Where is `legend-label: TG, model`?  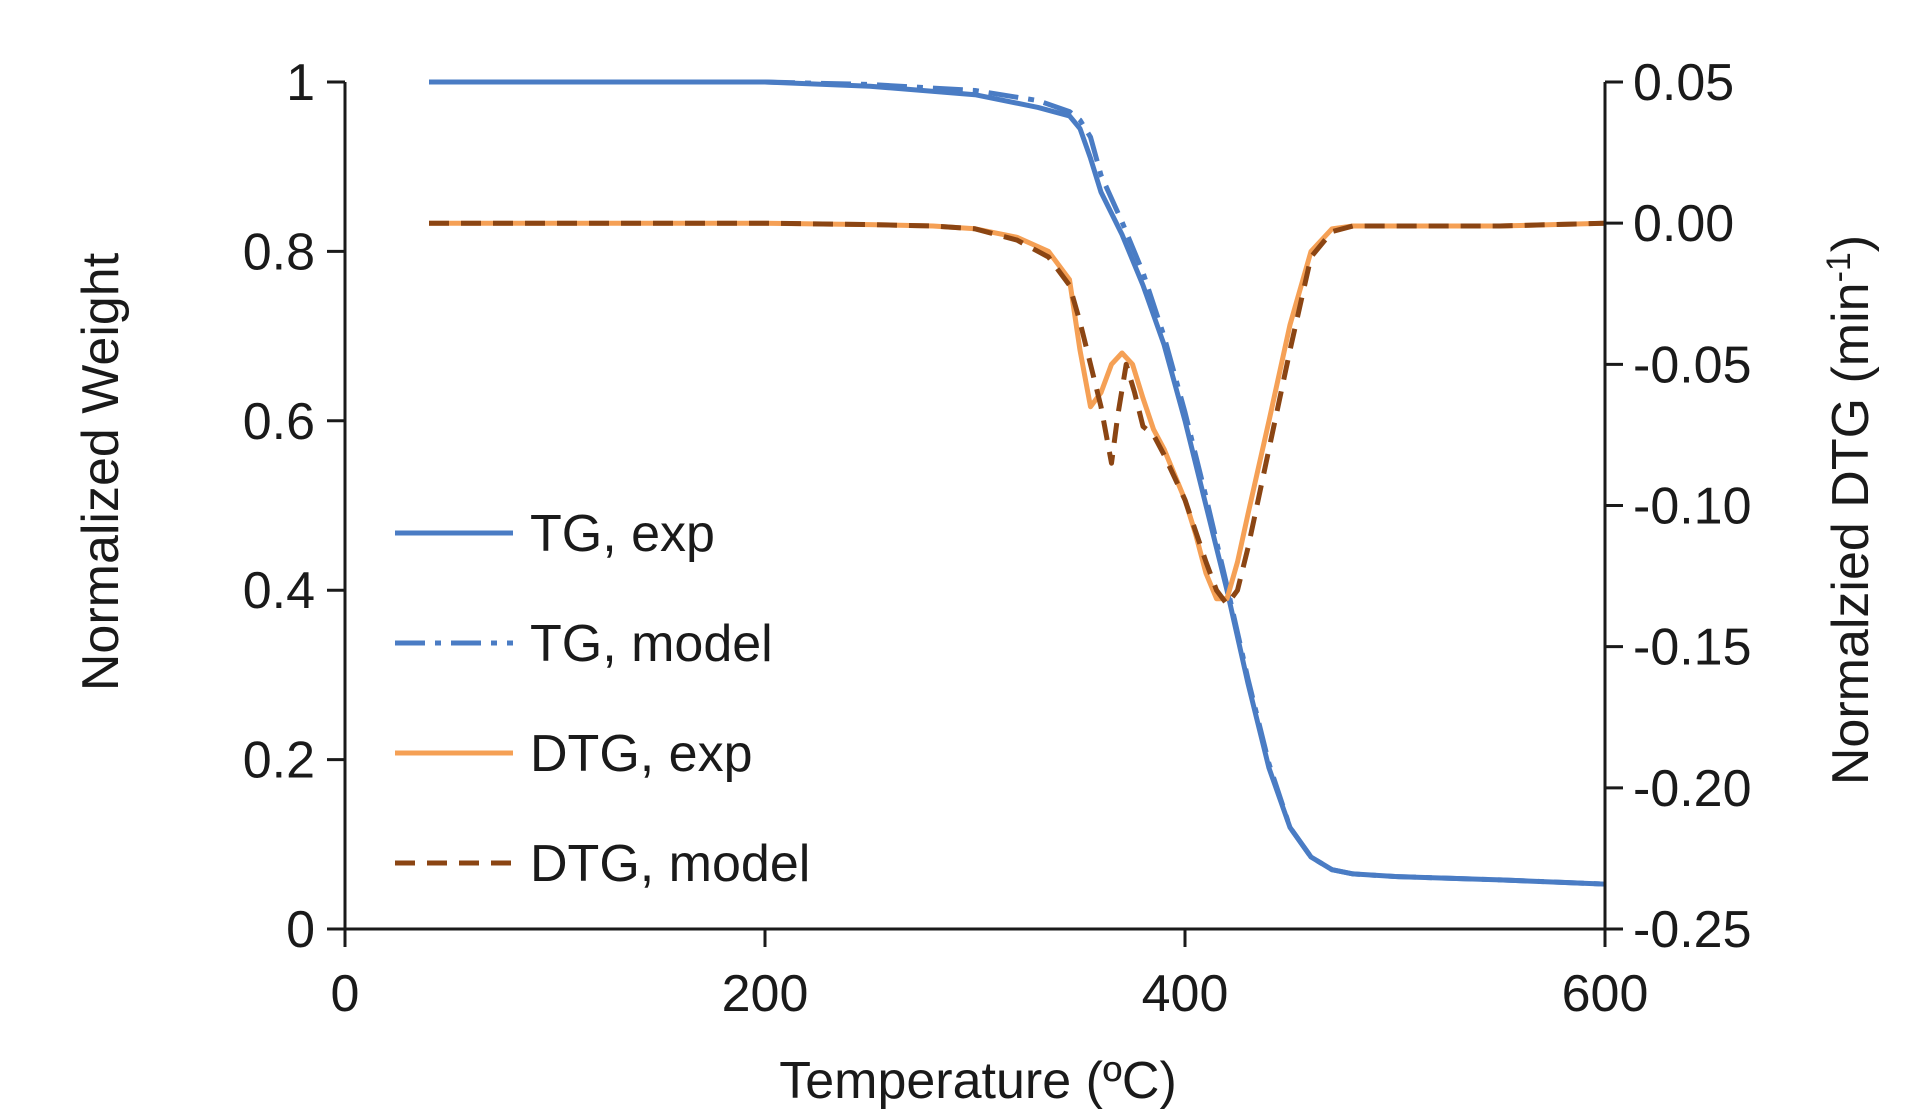 legend-label: TG, model is located at coordinates (651, 644).